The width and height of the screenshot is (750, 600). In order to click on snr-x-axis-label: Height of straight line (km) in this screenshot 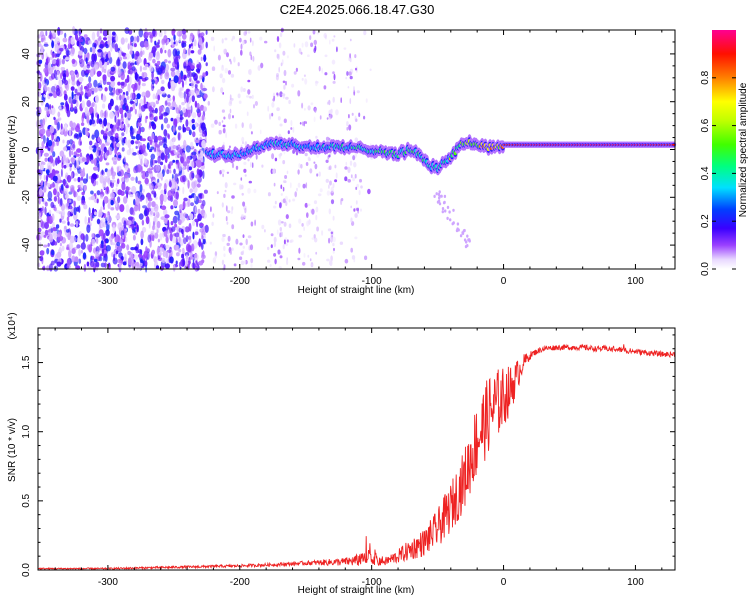, I will do `click(356, 590)`.